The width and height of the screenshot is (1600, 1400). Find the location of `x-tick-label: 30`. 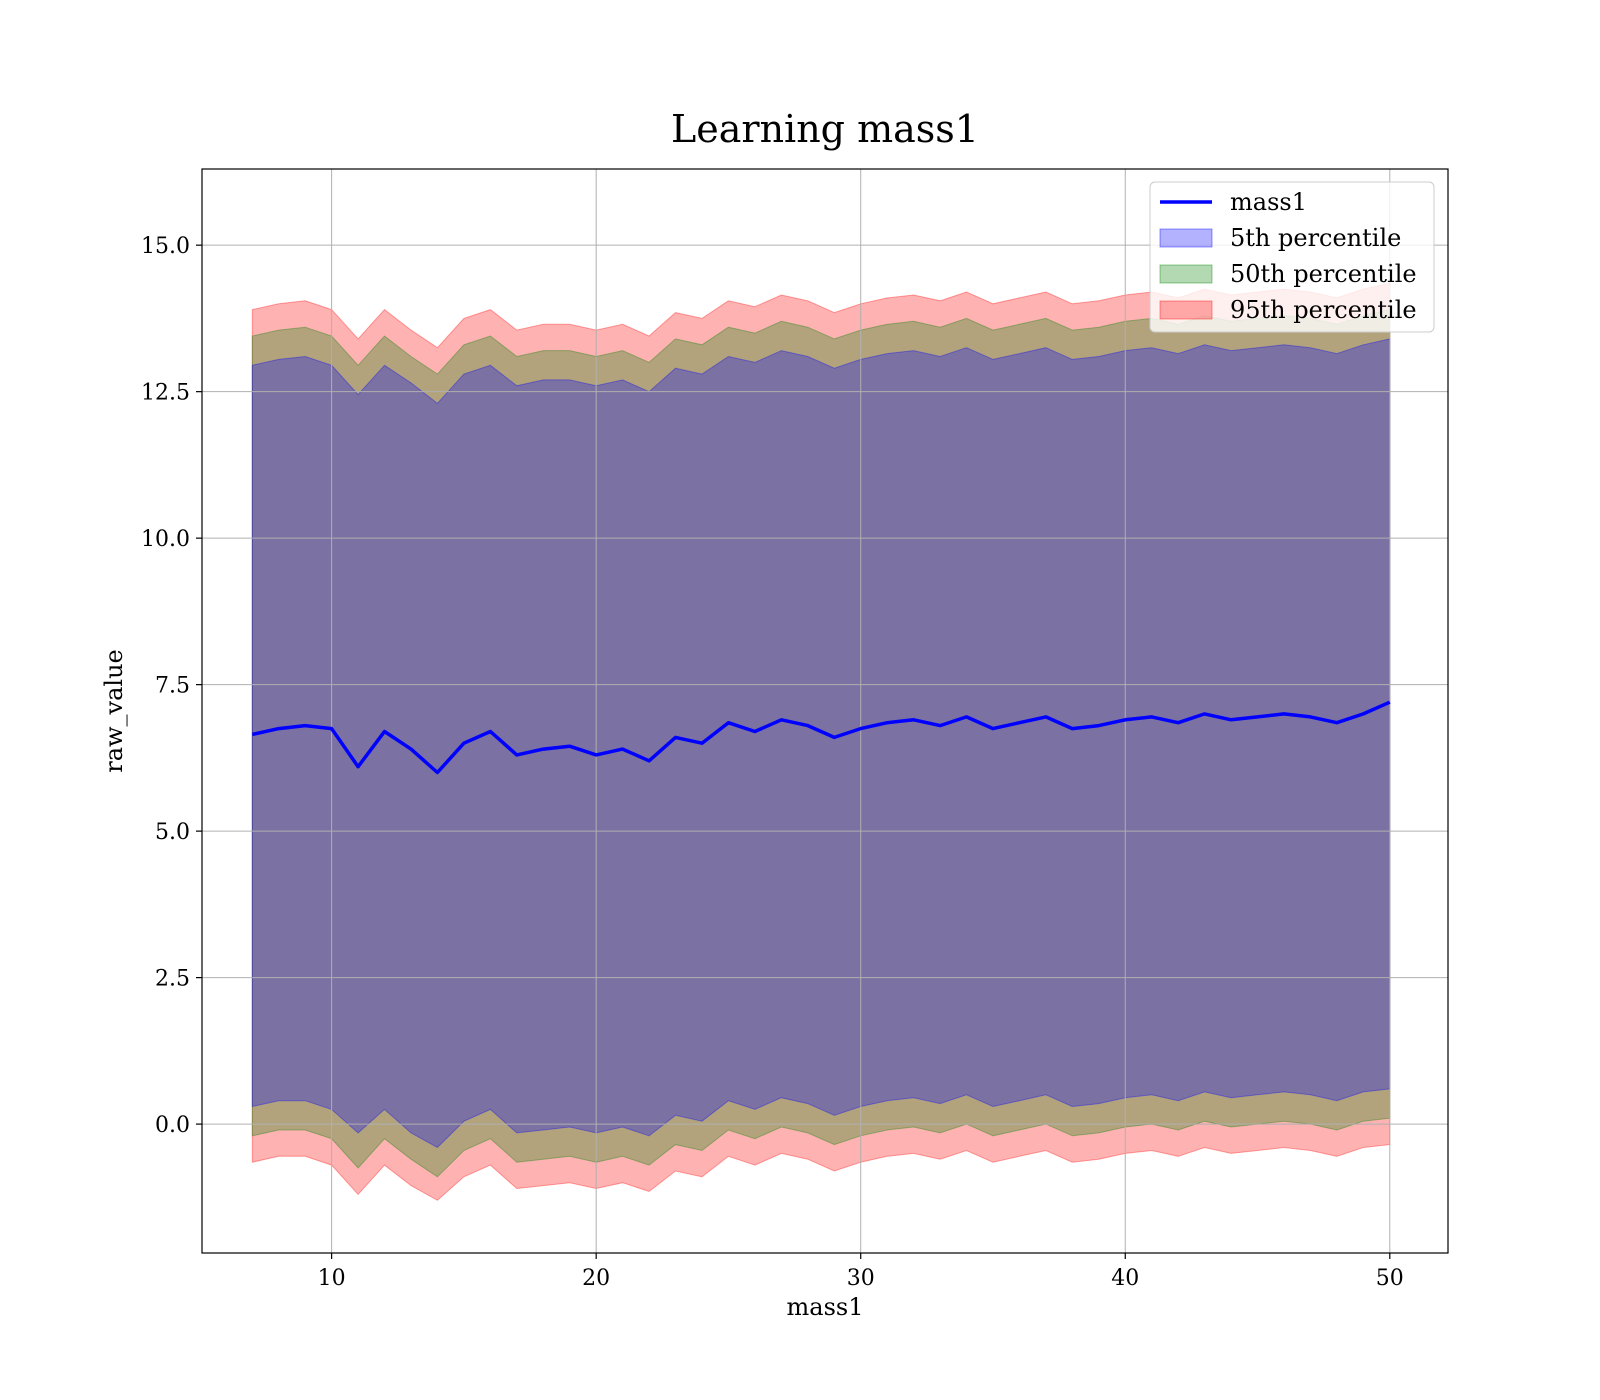

x-tick-label: 30 is located at coordinates (861, 1278).